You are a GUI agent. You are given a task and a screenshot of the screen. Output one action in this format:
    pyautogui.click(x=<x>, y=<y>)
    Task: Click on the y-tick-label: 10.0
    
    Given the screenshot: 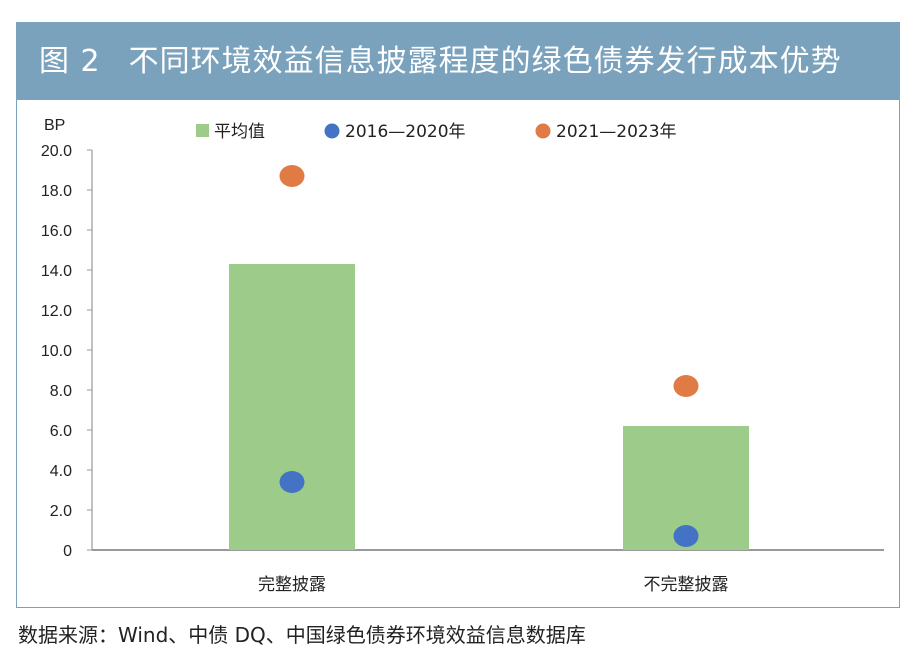 What is the action you would take?
    pyautogui.click(x=56, y=351)
    